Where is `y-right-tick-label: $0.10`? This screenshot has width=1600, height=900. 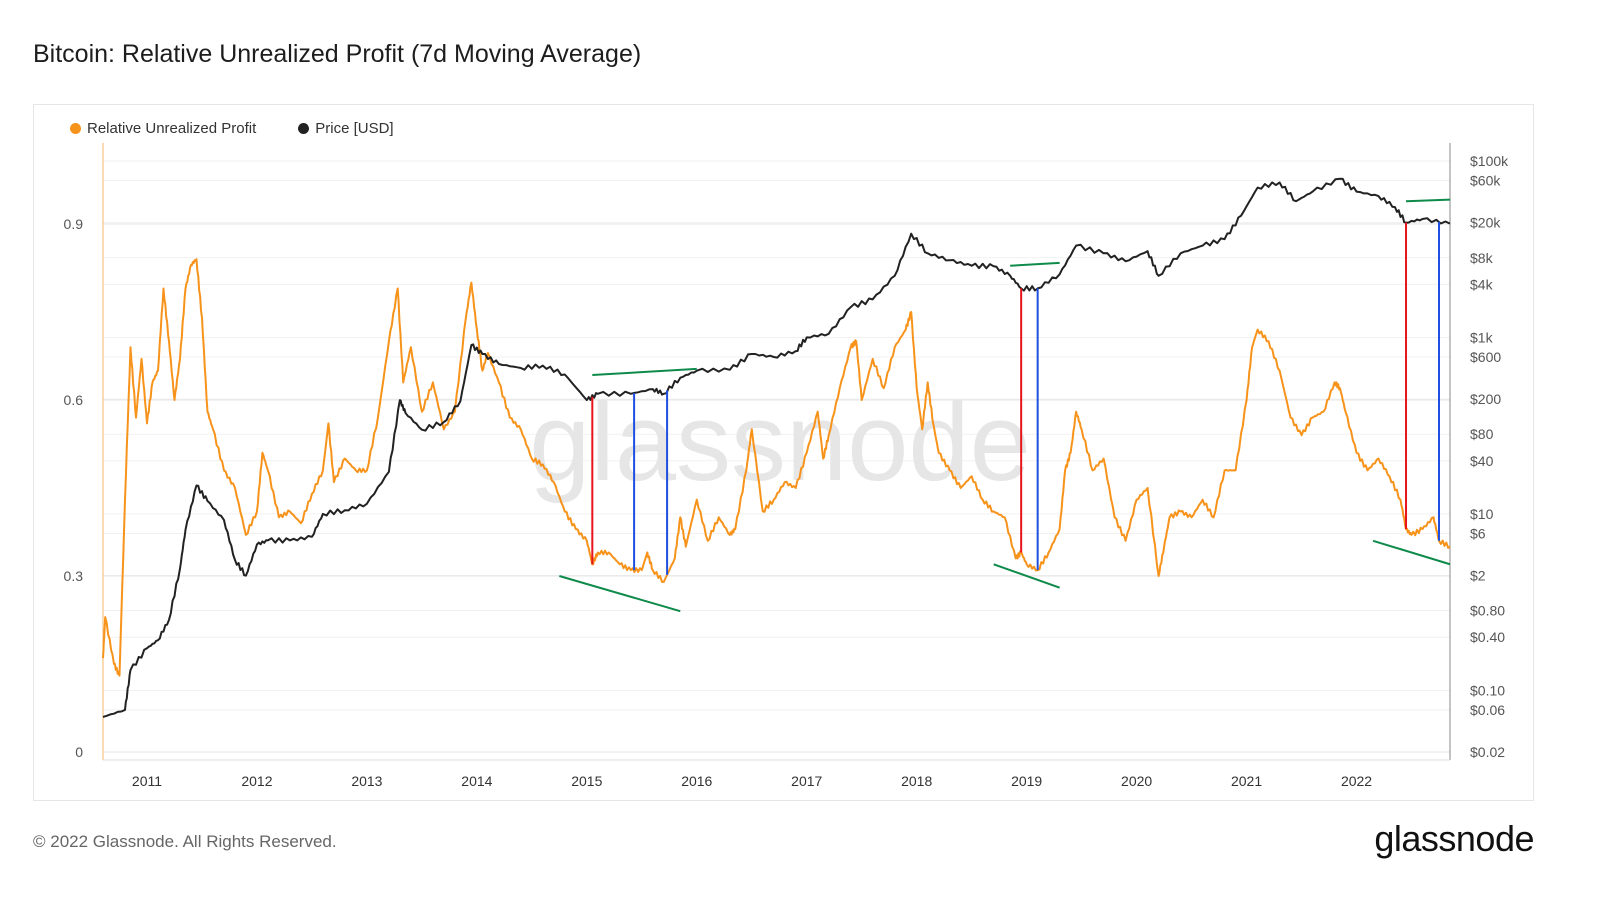 y-right-tick-label: $0.10 is located at coordinates (1487, 690).